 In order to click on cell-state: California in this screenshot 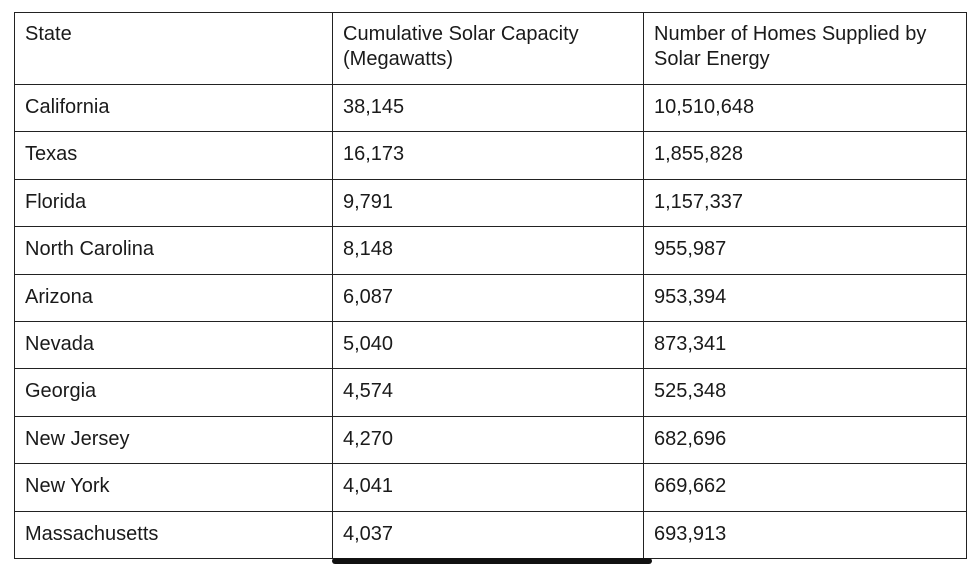, I will do `click(173, 108)`.